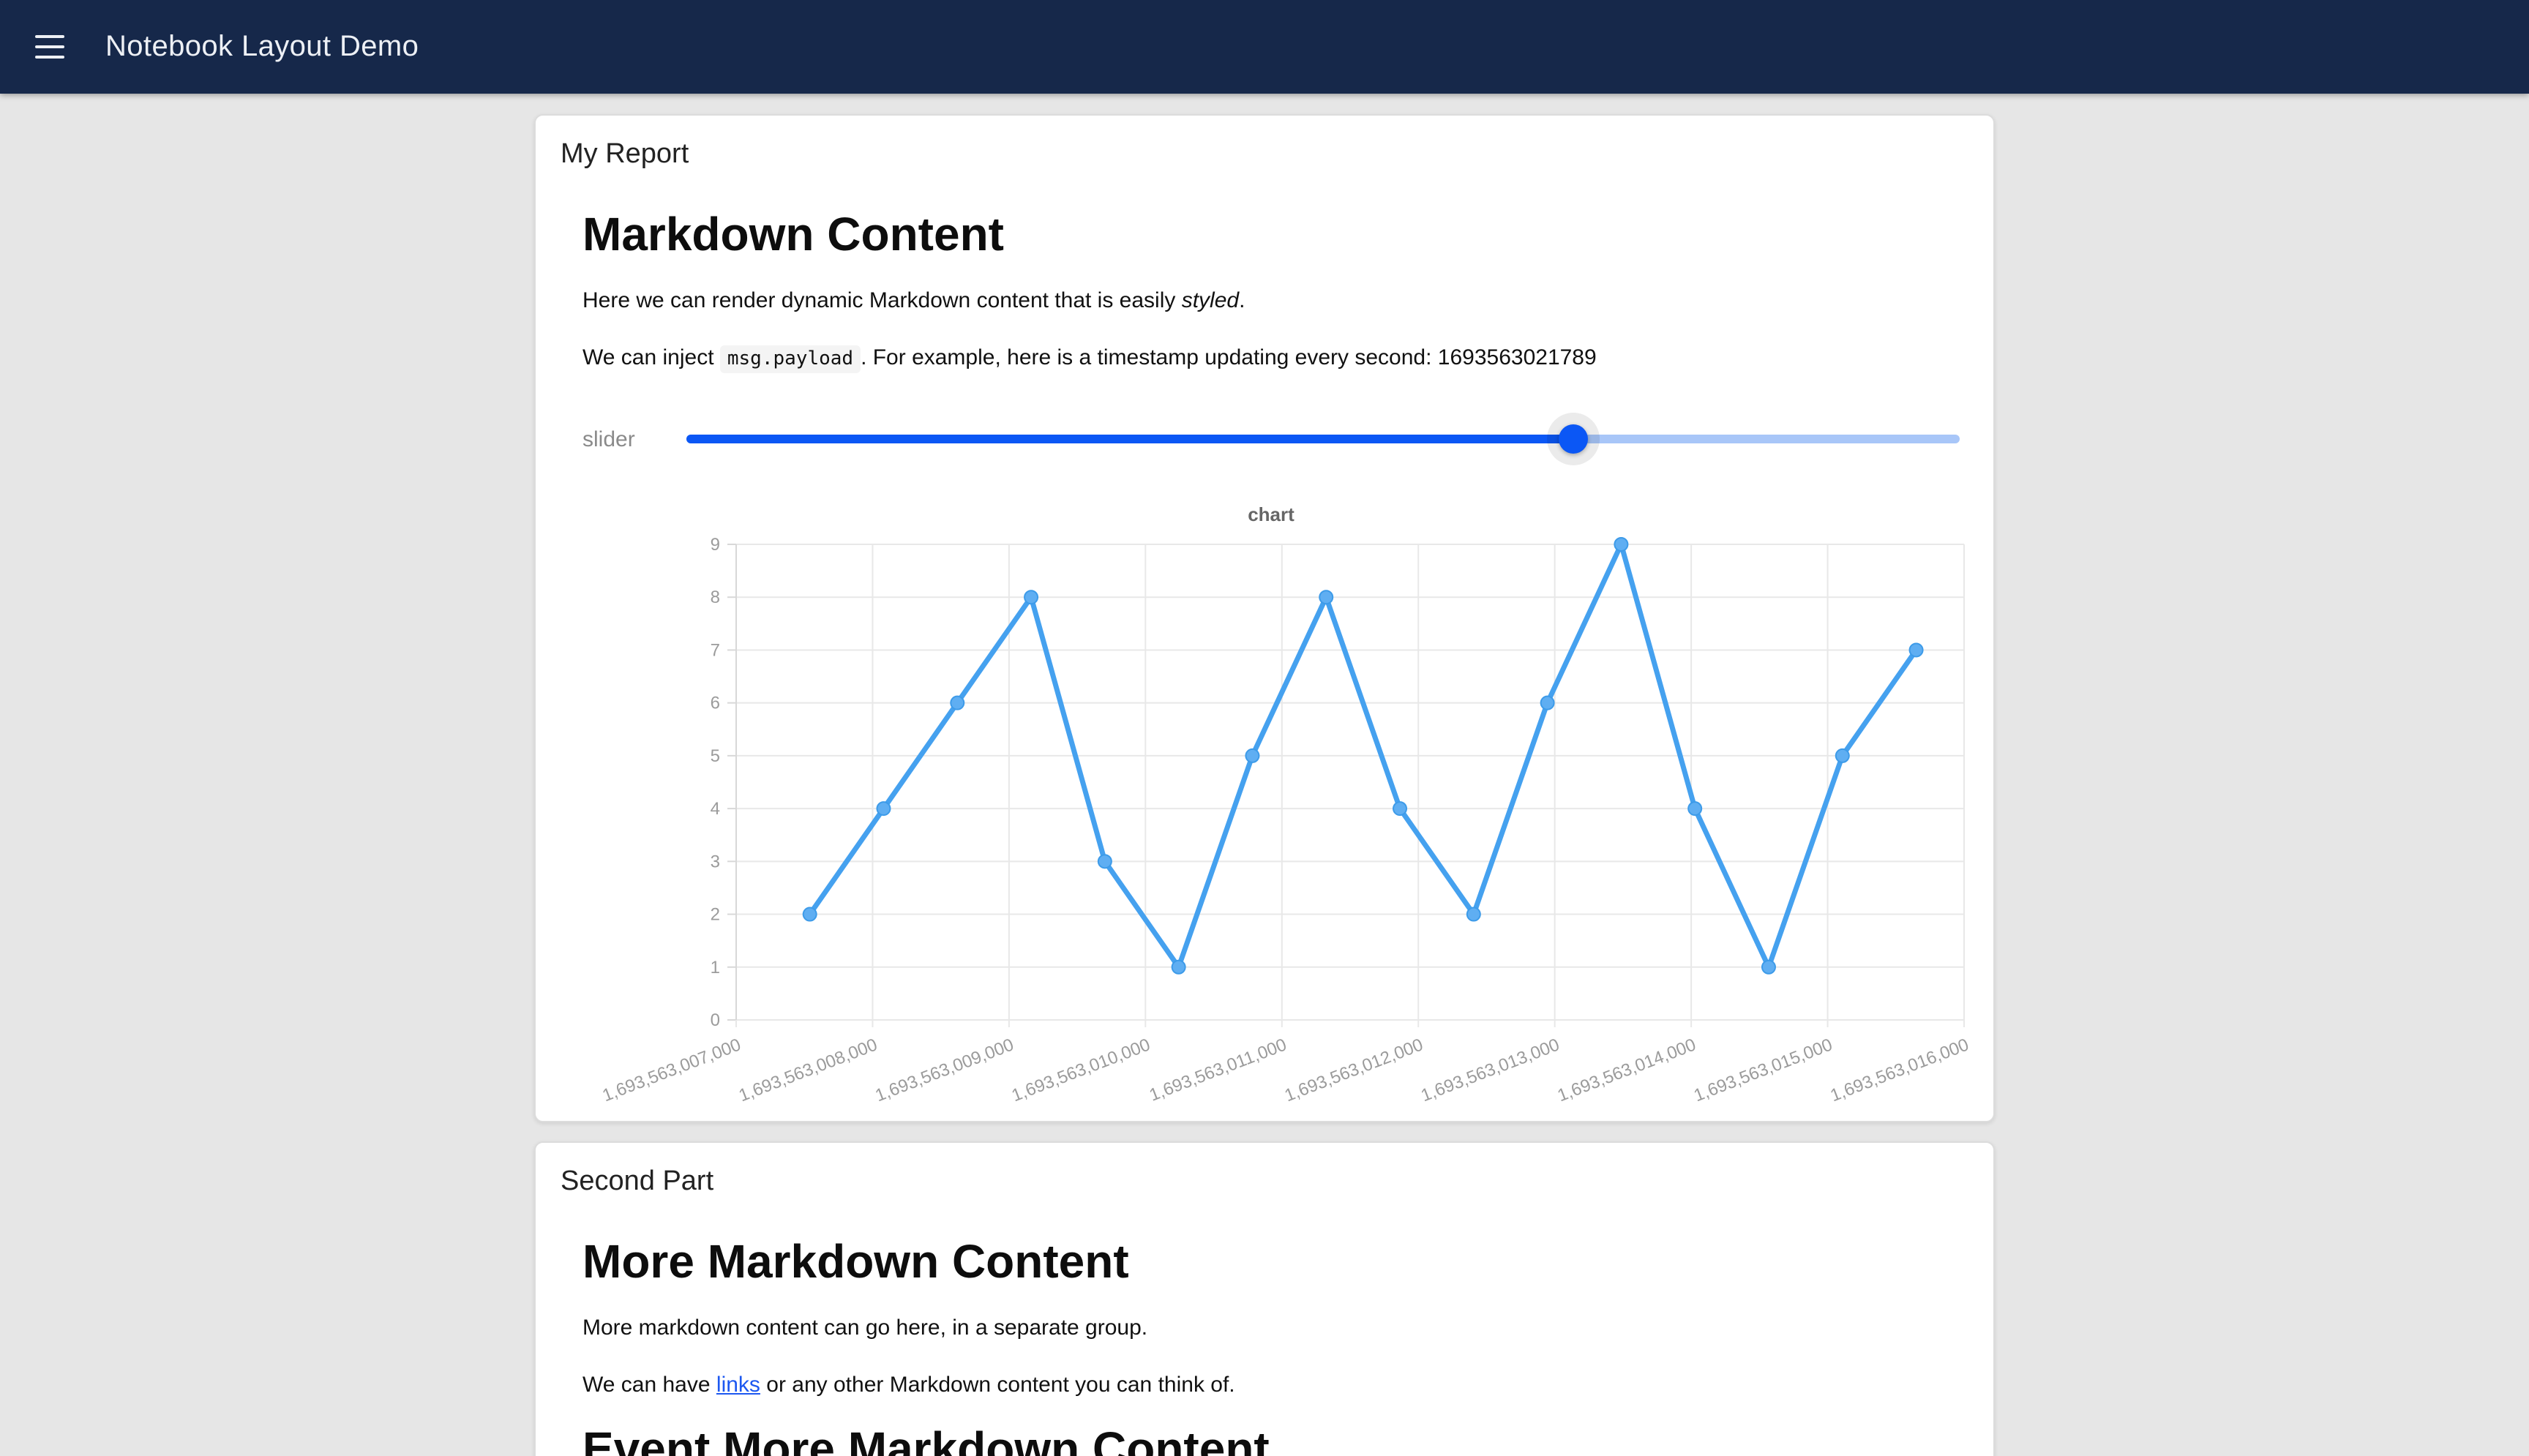 The image size is (2529, 1456). Describe the element at coordinates (625, 154) in the screenshot. I see `report-card-title: My Report` at that location.